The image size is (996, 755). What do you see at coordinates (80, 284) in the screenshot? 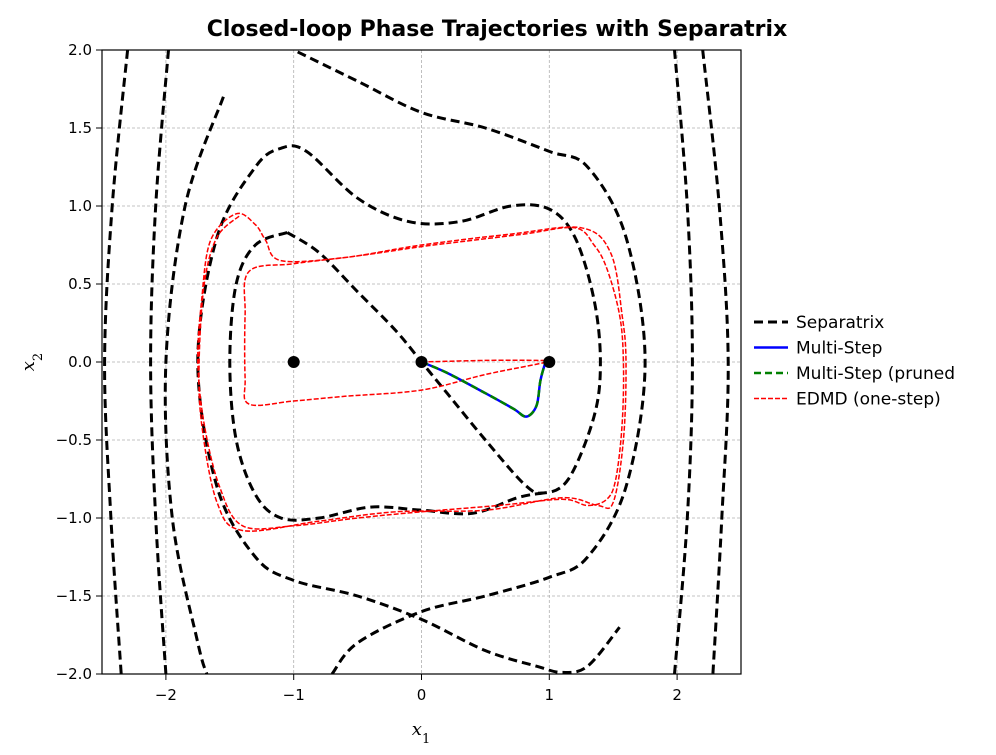
I see `y-tick-label: 0.5` at bounding box center [80, 284].